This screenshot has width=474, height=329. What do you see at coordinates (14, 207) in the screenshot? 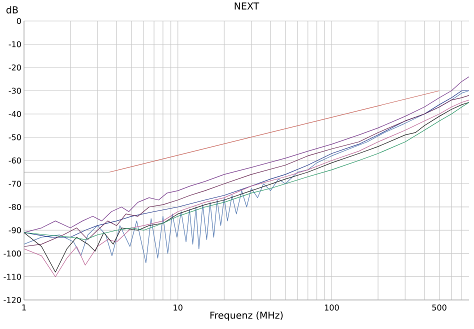
I see `y-tick-label: -80` at bounding box center [14, 207].